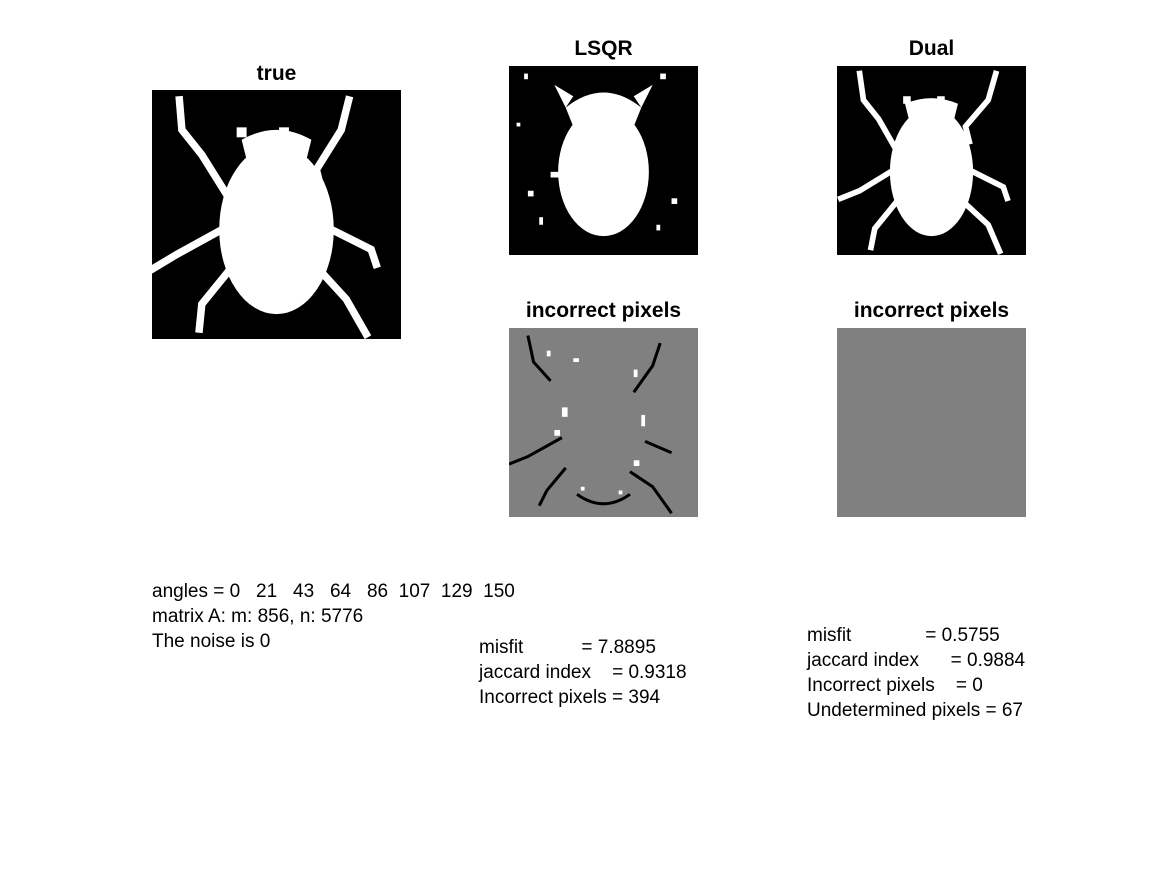 The height and width of the screenshot is (875, 1167). I want to click on true-image, so click(276, 214).